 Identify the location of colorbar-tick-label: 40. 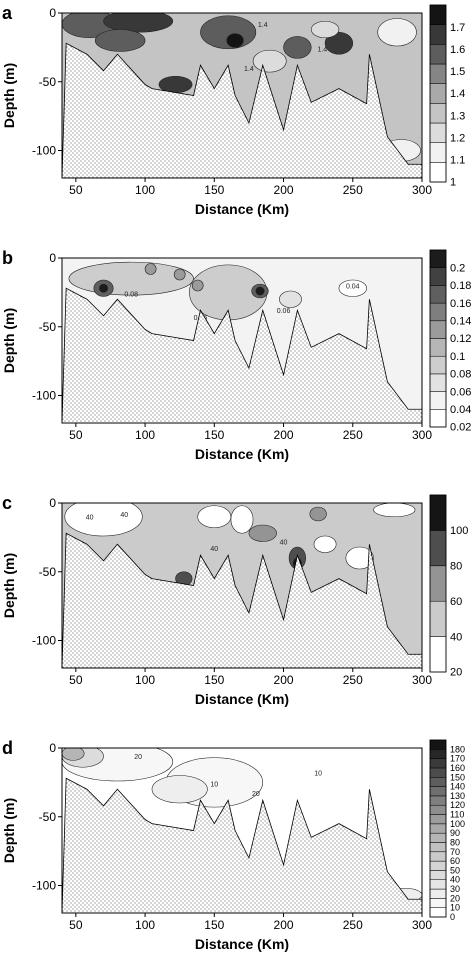
(456, 637).